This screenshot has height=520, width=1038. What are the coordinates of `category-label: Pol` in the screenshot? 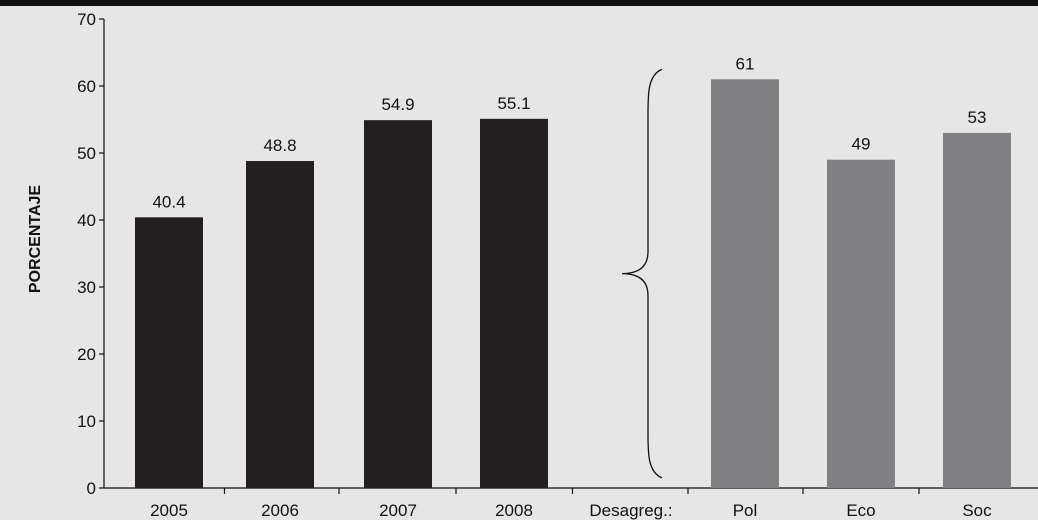 It's located at (745, 510).